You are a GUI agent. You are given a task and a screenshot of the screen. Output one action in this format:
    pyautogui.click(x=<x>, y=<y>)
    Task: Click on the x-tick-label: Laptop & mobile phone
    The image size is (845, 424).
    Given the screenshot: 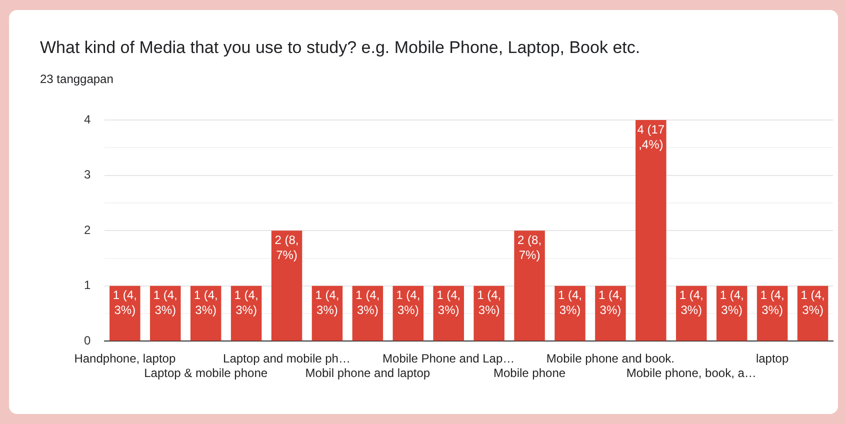 What is the action you would take?
    pyautogui.click(x=206, y=373)
    